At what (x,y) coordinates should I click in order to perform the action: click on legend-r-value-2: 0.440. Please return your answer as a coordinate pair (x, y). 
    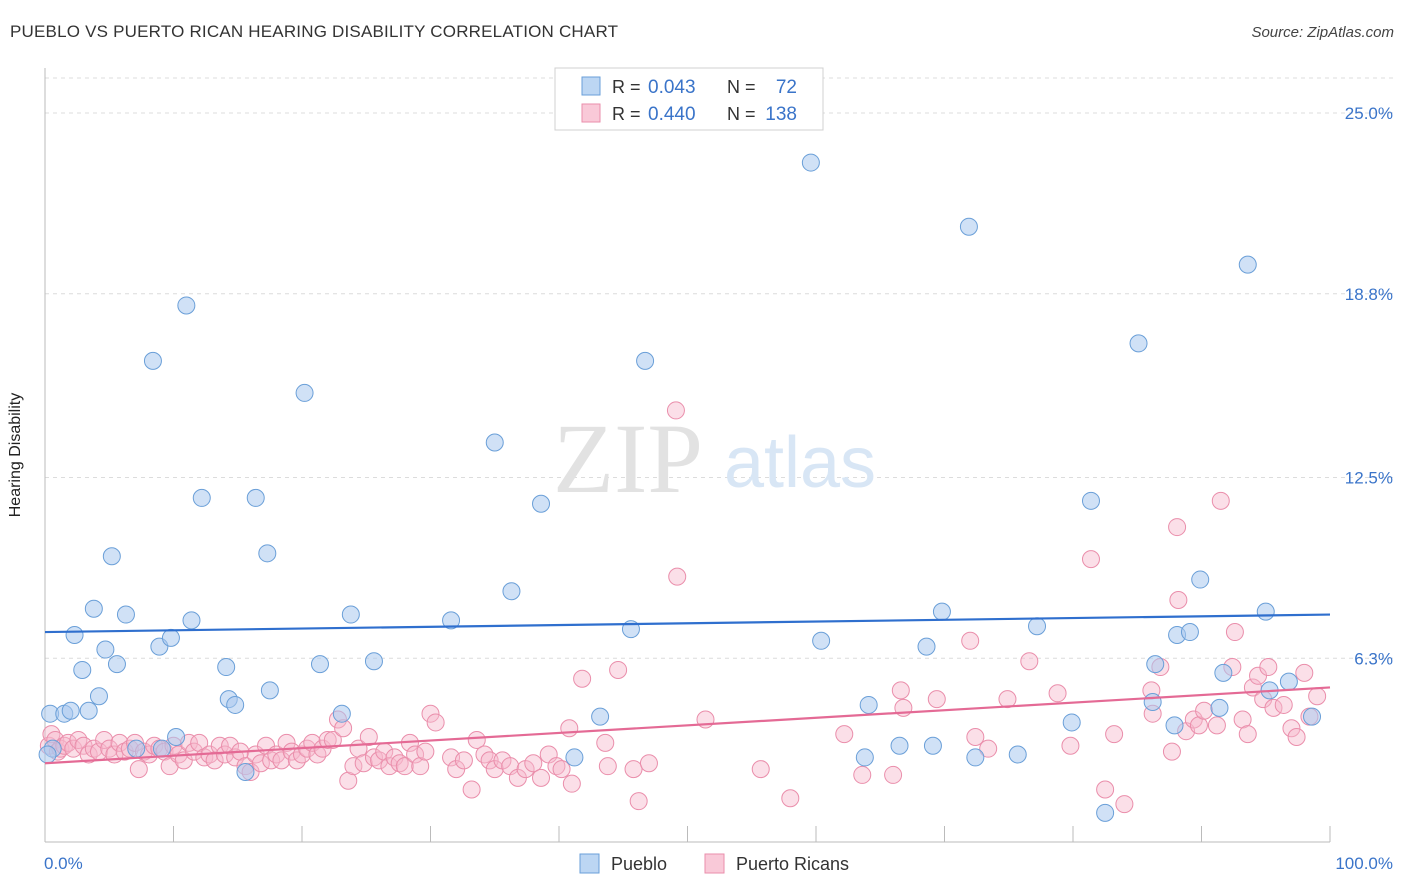
    Looking at the image, I should click on (672, 114).